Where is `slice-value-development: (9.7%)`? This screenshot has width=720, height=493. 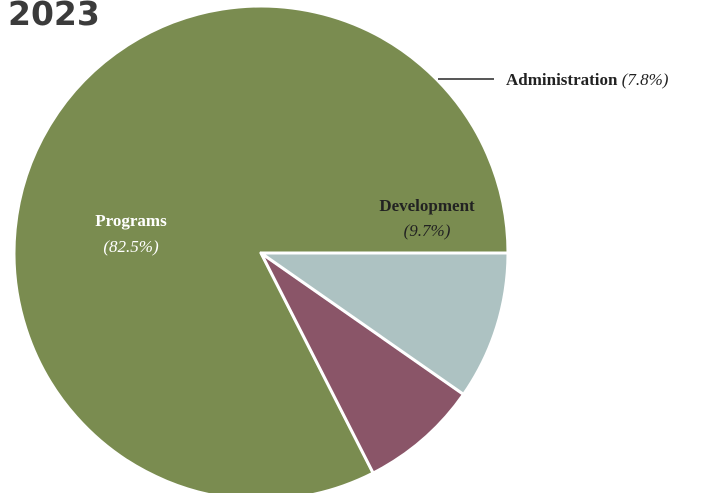
slice-value-development: (9.7%) is located at coordinates (427, 230).